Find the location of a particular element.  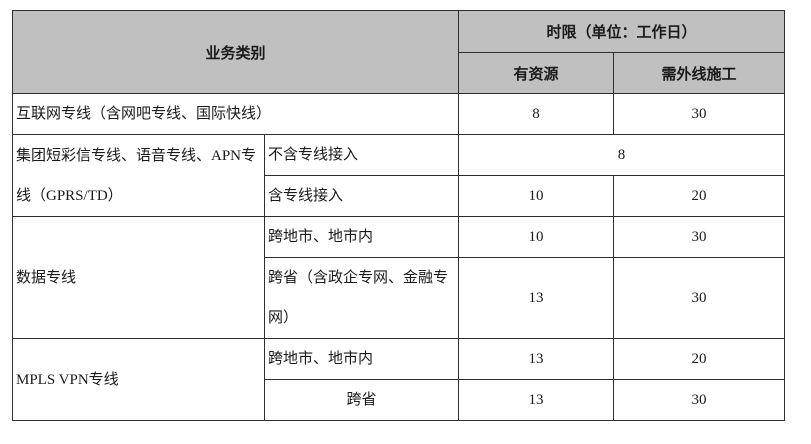

cell-subcategory: 跨省（含政企专网、金融专网） is located at coordinates (361, 298).